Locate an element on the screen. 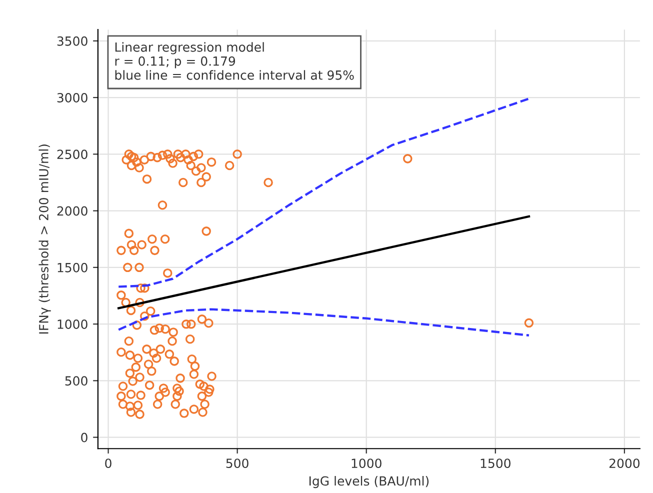  x-tick-label: 0 is located at coordinates (108, 463).